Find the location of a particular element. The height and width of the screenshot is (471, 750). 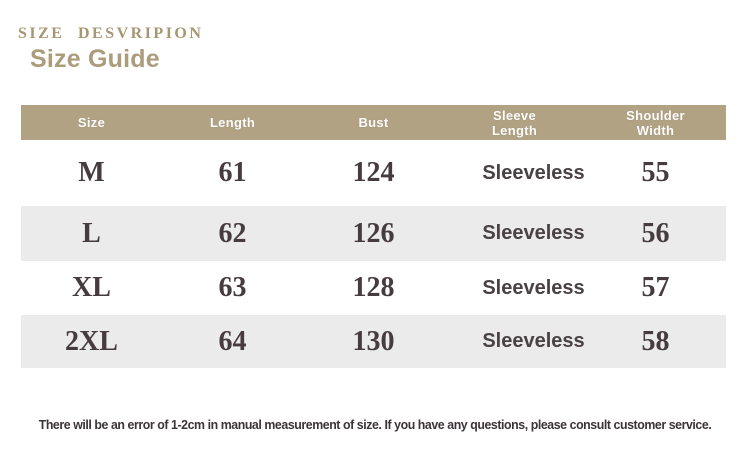

table-row-l: L 62 126 Sleeveless 56 is located at coordinates (373, 233).